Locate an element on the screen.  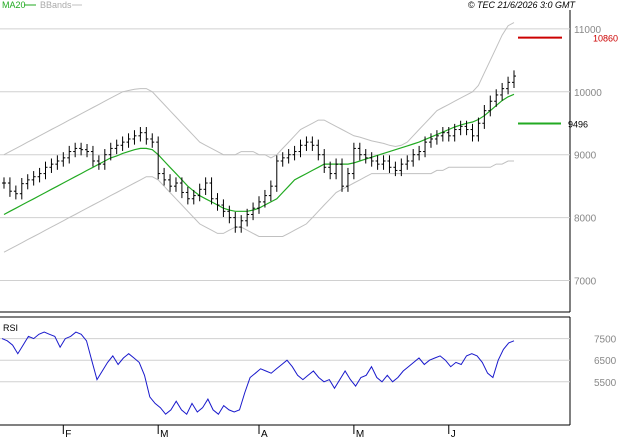
ma-last-label: 9496 is located at coordinates (578, 125).